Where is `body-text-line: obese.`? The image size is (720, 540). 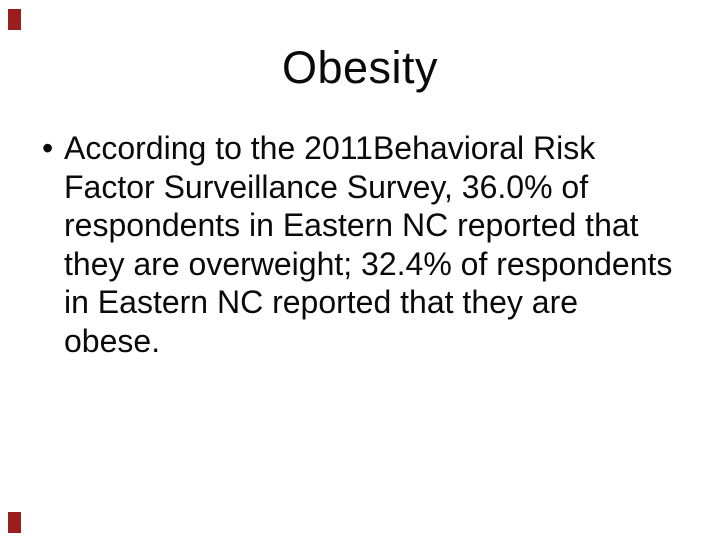 body-text-line: obese. is located at coordinates (112, 340).